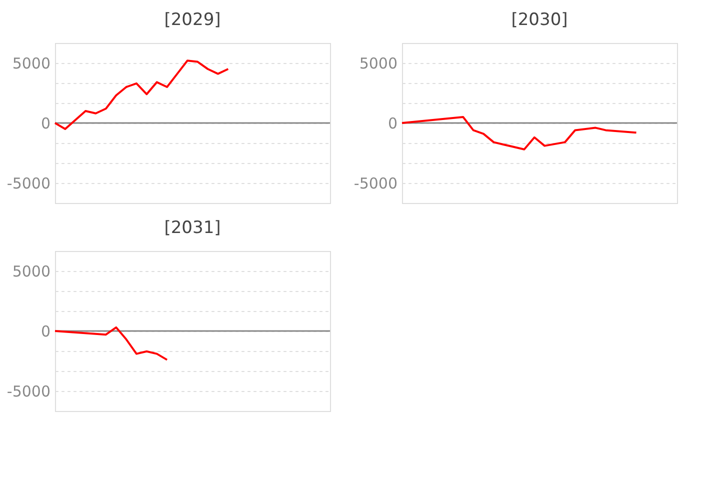 Image resolution: width=705 pixels, height=479 pixels. Describe the element at coordinates (192, 228) in the screenshot. I see `chart-title: [2031]` at that location.